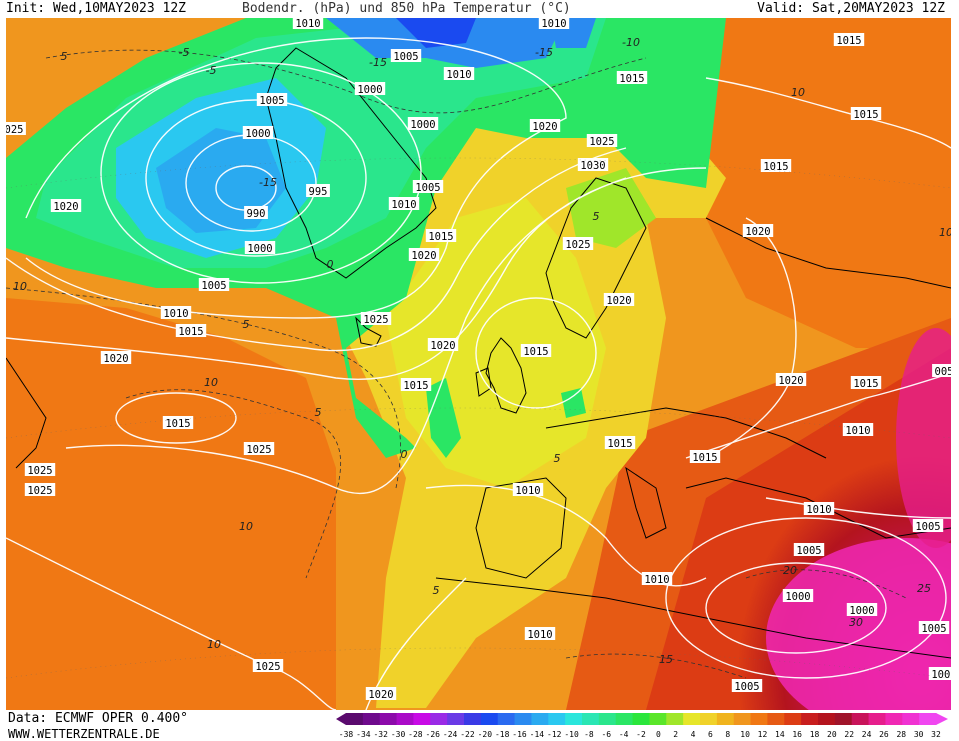 The width and height of the screenshot is (959, 741). I want to click on init-time: Init: Wed,10MAY2023 12Z, so click(96, 8).